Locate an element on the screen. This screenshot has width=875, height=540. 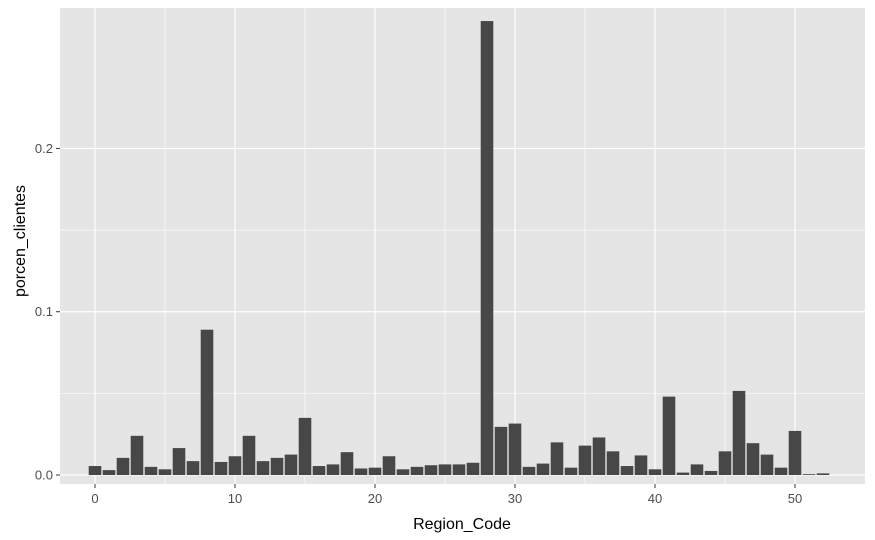
x-tick-label: 50 is located at coordinates (795, 498).